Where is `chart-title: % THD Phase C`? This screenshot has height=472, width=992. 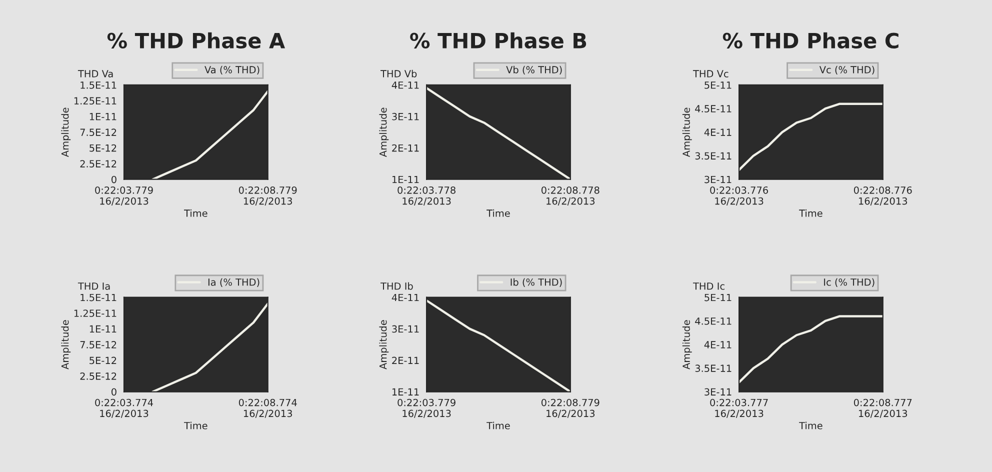 chart-title: % THD Phase C is located at coordinates (810, 40).